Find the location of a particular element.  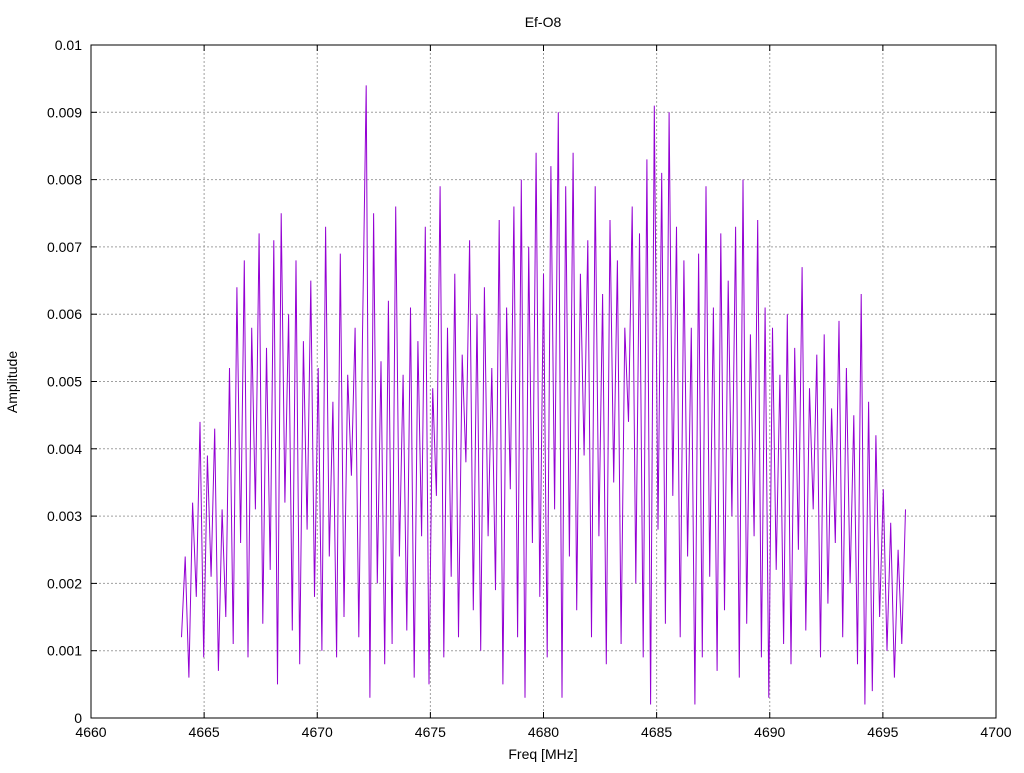

y-tick-label: 0.004 is located at coordinates (64, 449).